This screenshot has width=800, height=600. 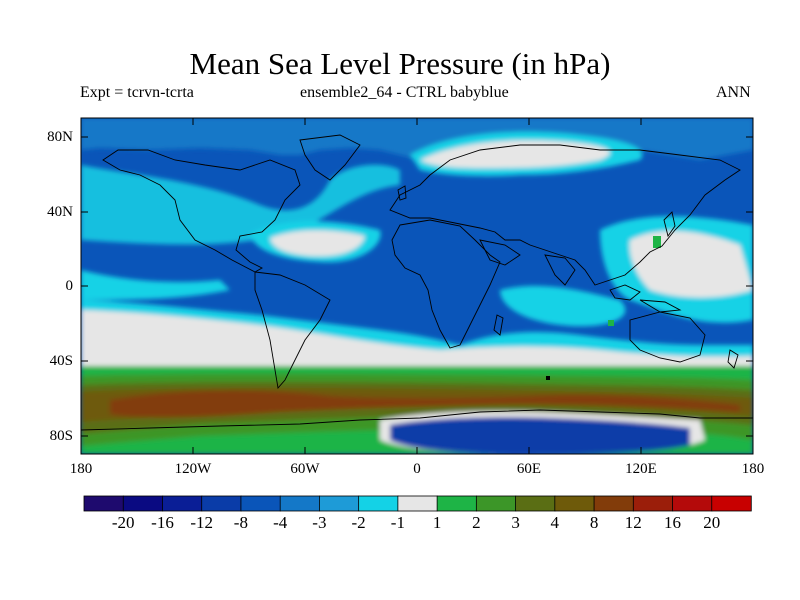 I want to click on experiment-label: Expt = tcrvn-tcrta, so click(x=137, y=92).